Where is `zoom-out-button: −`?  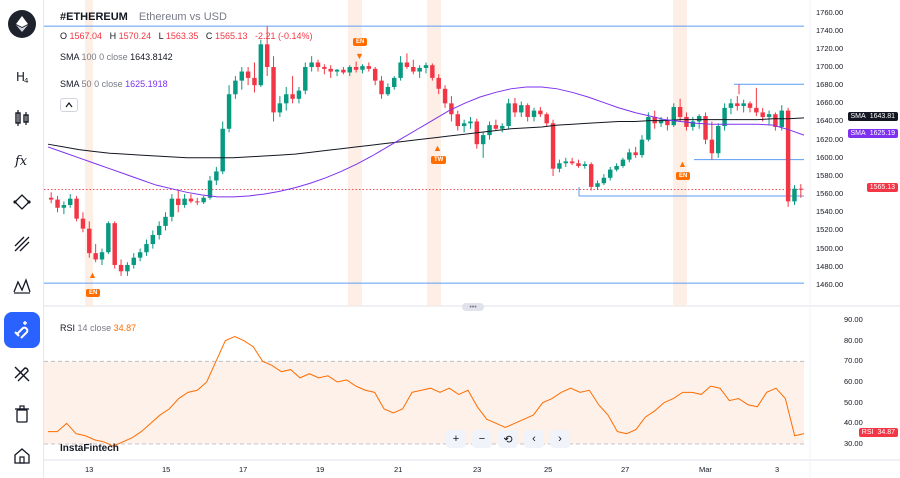
zoom-out-button: − is located at coordinates (482, 439).